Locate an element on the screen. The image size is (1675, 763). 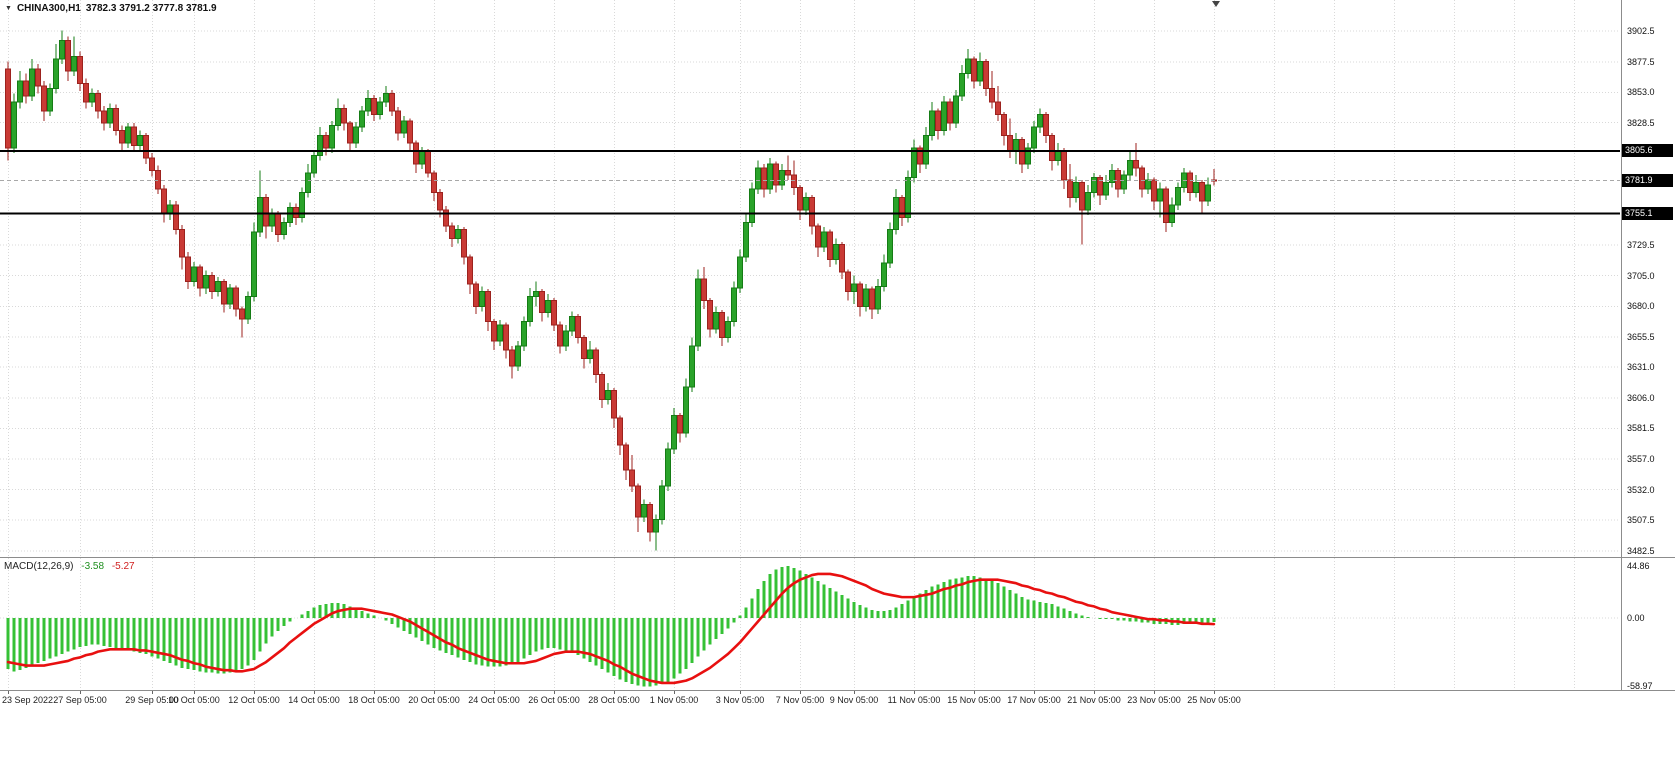
price-axis-label: 3828.5 is located at coordinates (1641, 122).